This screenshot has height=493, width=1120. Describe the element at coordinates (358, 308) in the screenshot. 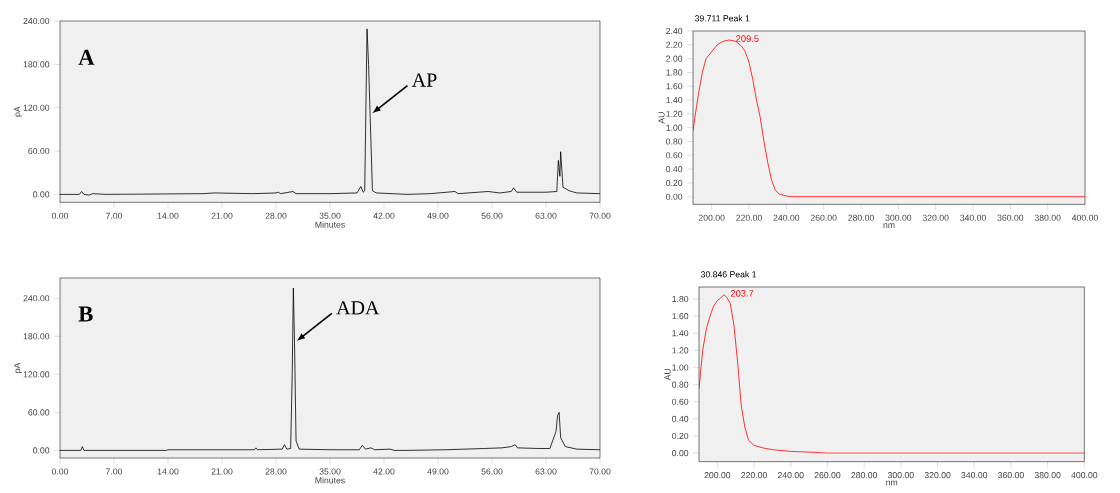

I see `annotation: ADA` at that location.